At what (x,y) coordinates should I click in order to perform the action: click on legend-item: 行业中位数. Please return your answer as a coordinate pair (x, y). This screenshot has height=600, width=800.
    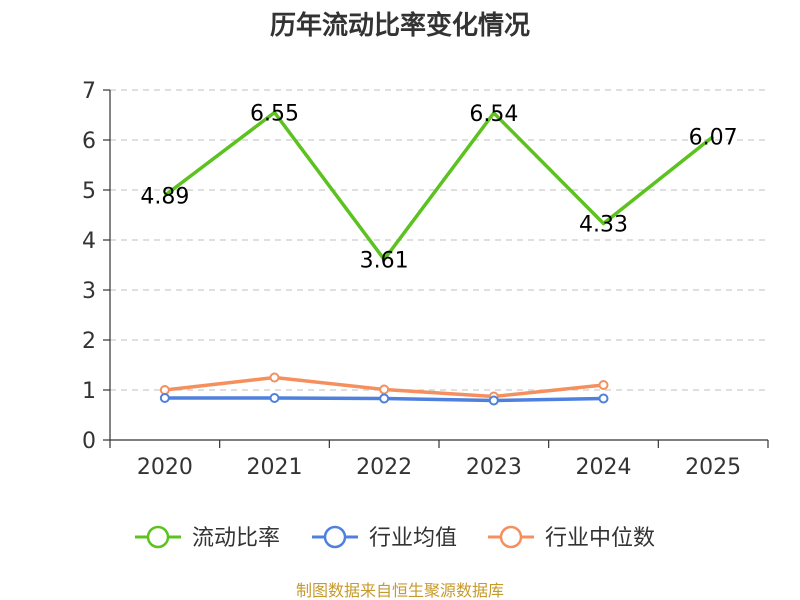
    Looking at the image, I should click on (571, 538).